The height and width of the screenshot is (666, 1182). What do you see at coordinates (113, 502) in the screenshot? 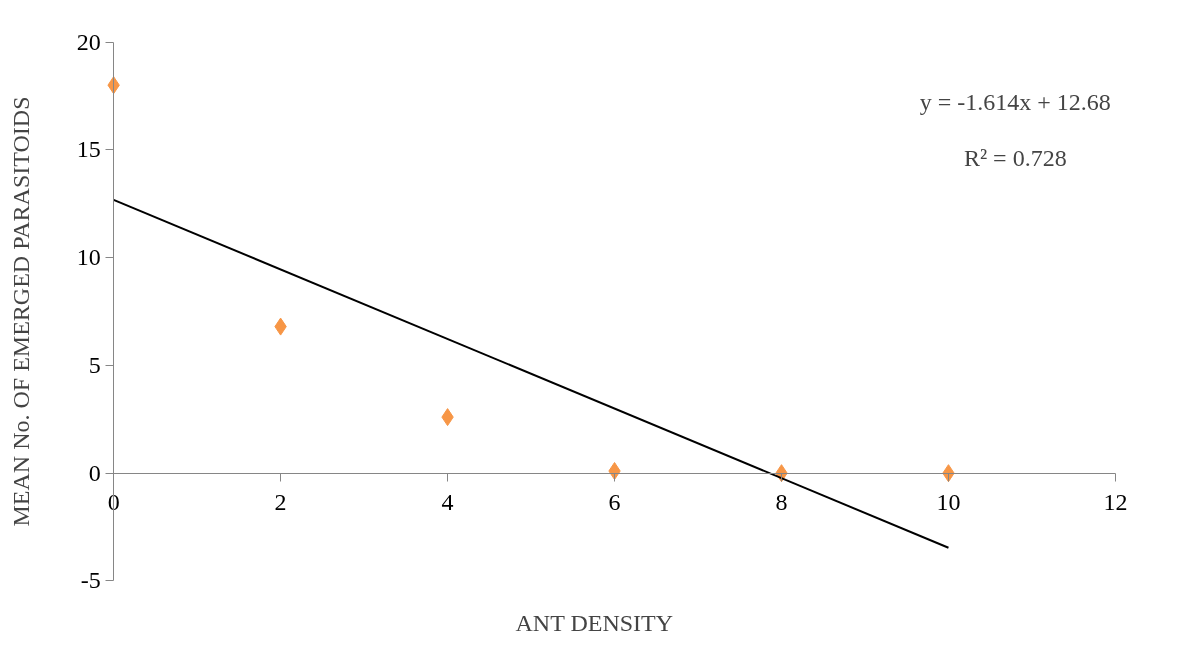
I see `x-tick-label: 0` at bounding box center [113, 502].